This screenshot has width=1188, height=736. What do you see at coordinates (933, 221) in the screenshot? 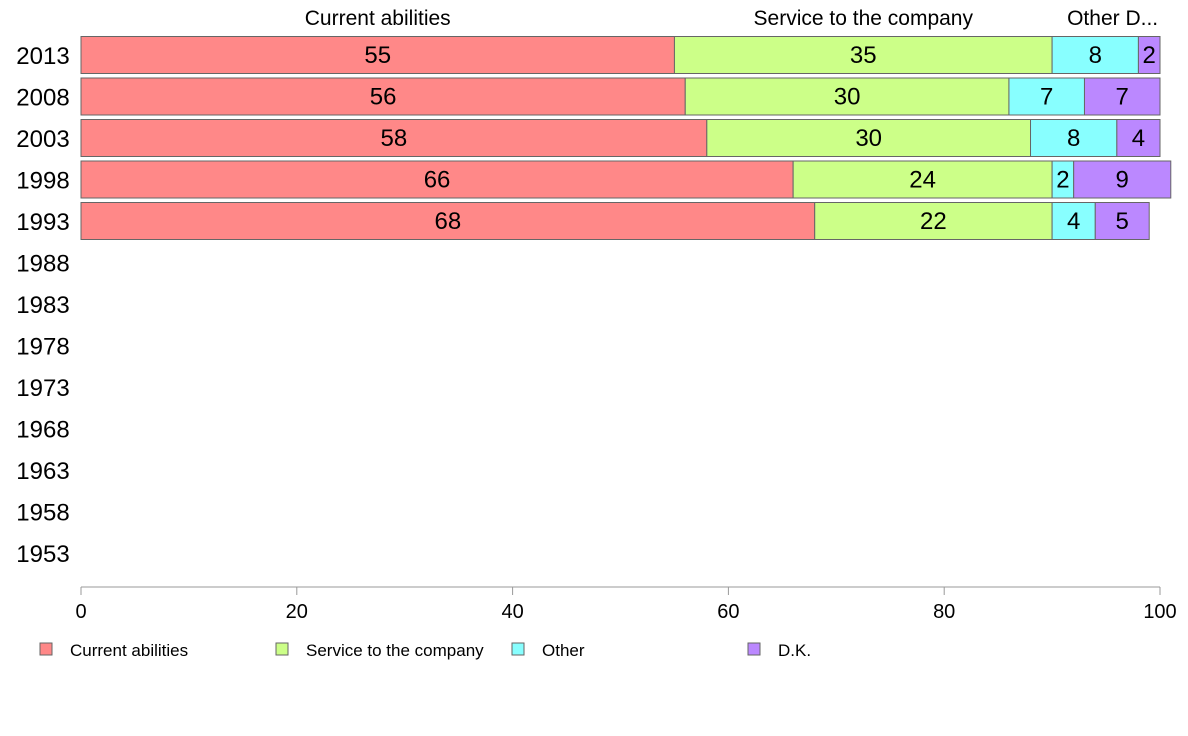
I see `bar-value-label: 22` at bounding box center [933, 221].